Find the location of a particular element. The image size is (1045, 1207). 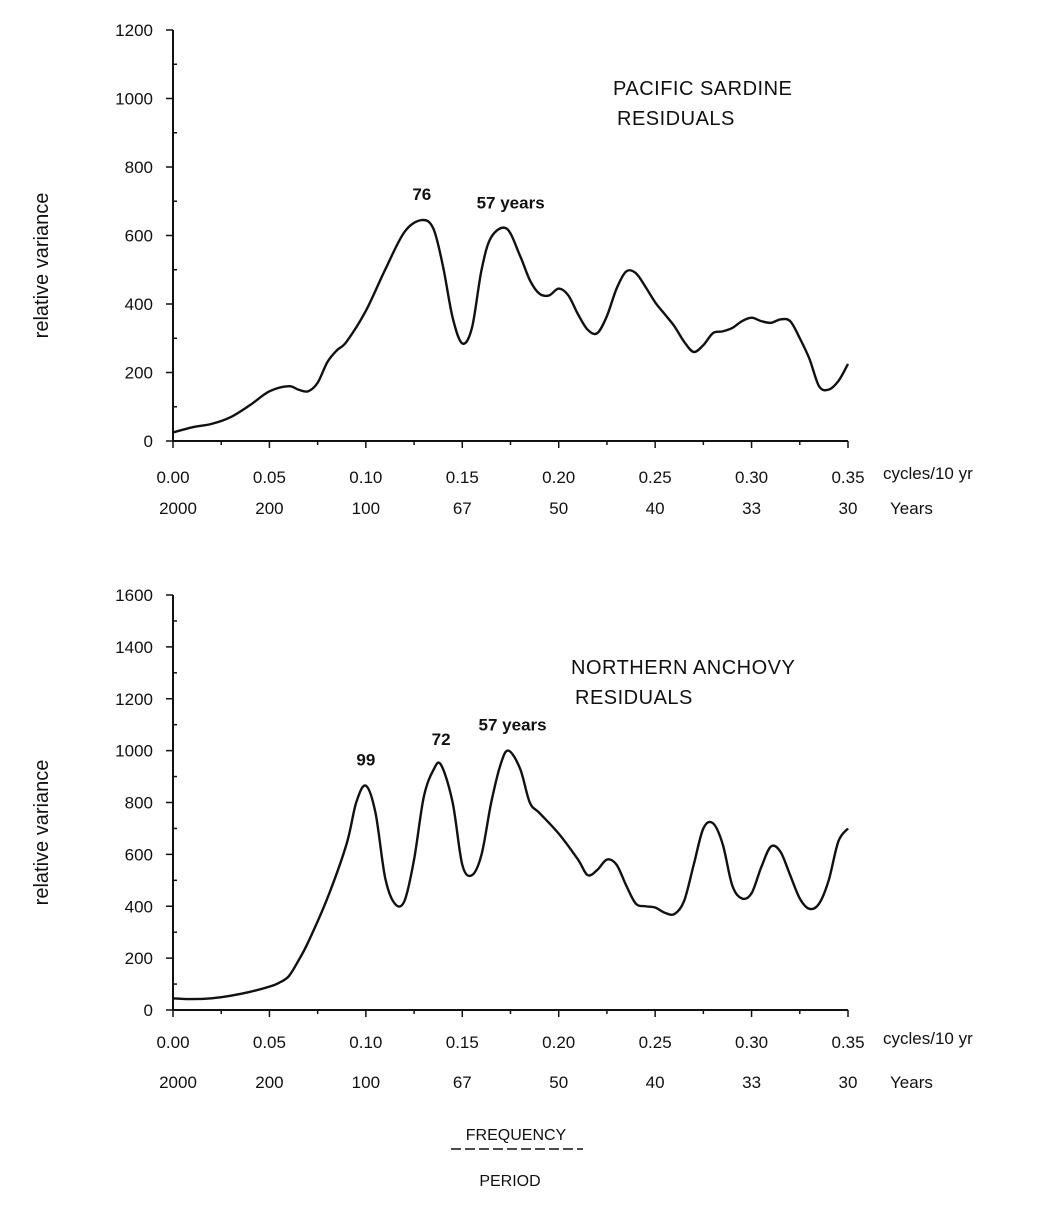

period-label: PERIOD is located at coordinates (509, 1181).